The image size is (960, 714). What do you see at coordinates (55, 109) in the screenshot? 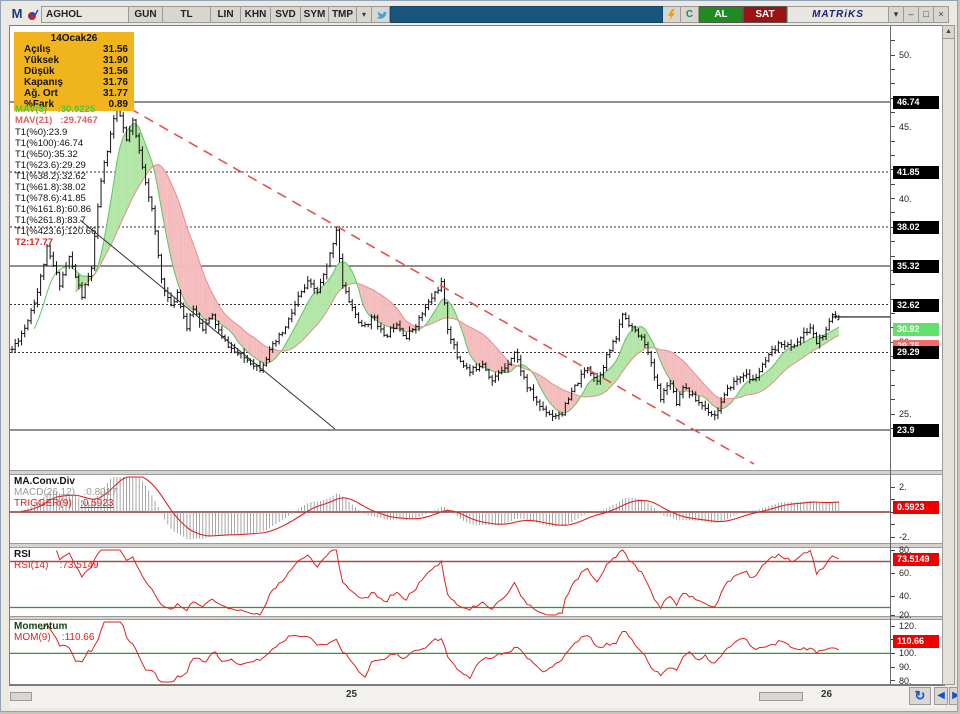
I see `mav-fast-label: MAV(8) :30.9225` at bounding box center [55, 109].